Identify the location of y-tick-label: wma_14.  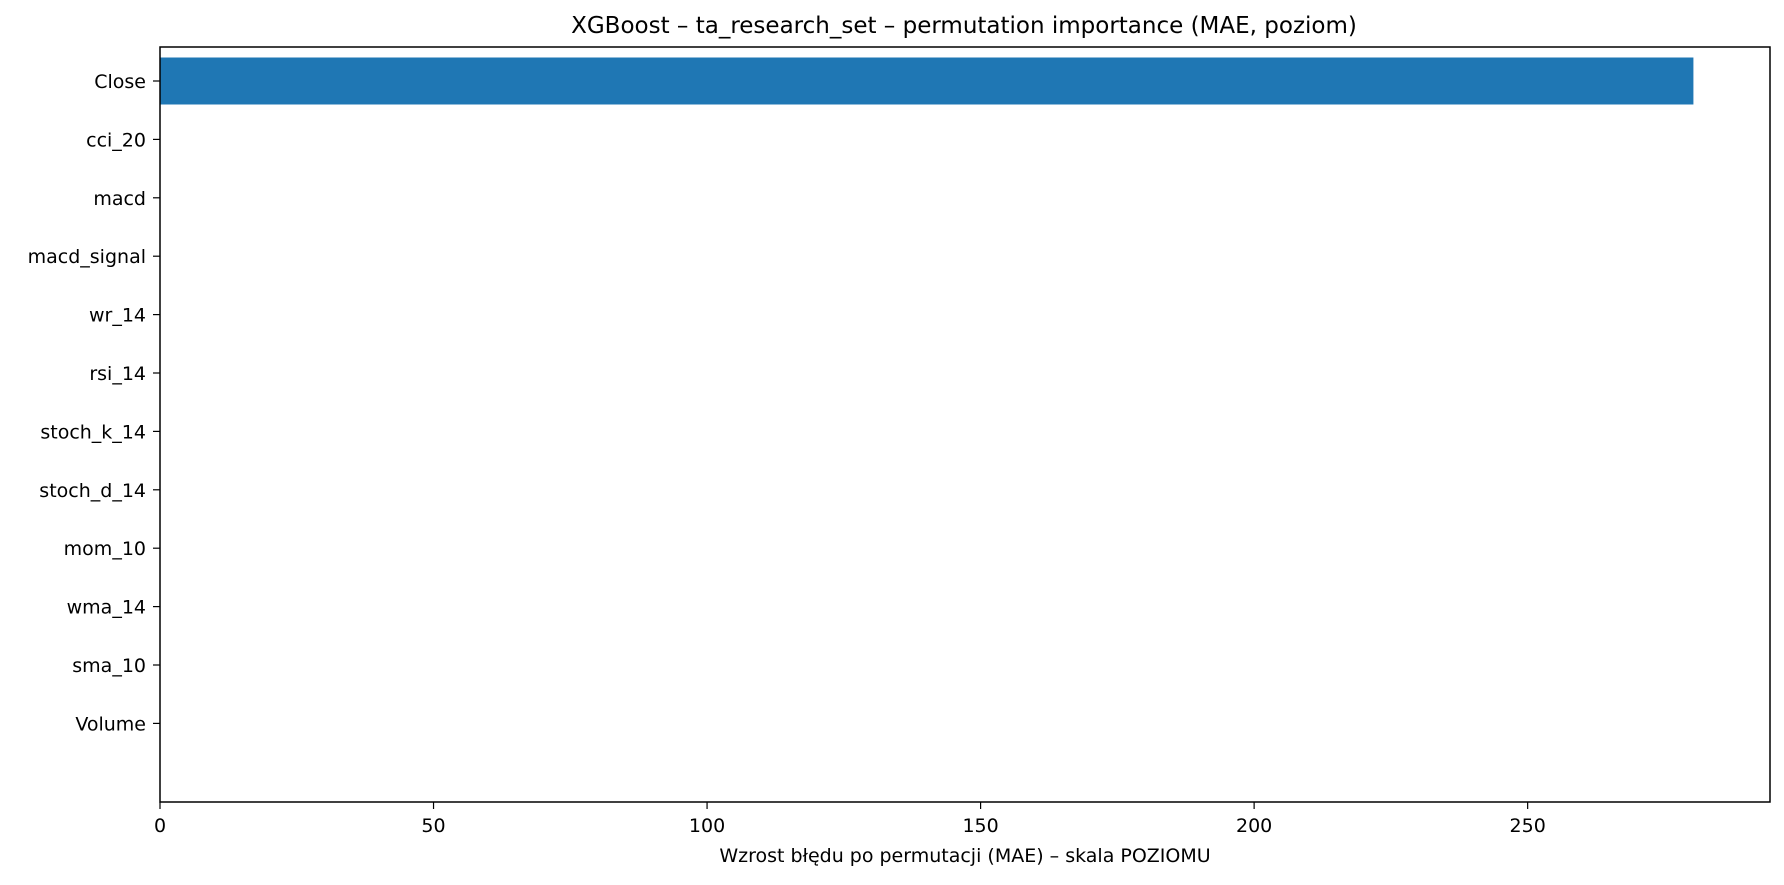
(106, 608).